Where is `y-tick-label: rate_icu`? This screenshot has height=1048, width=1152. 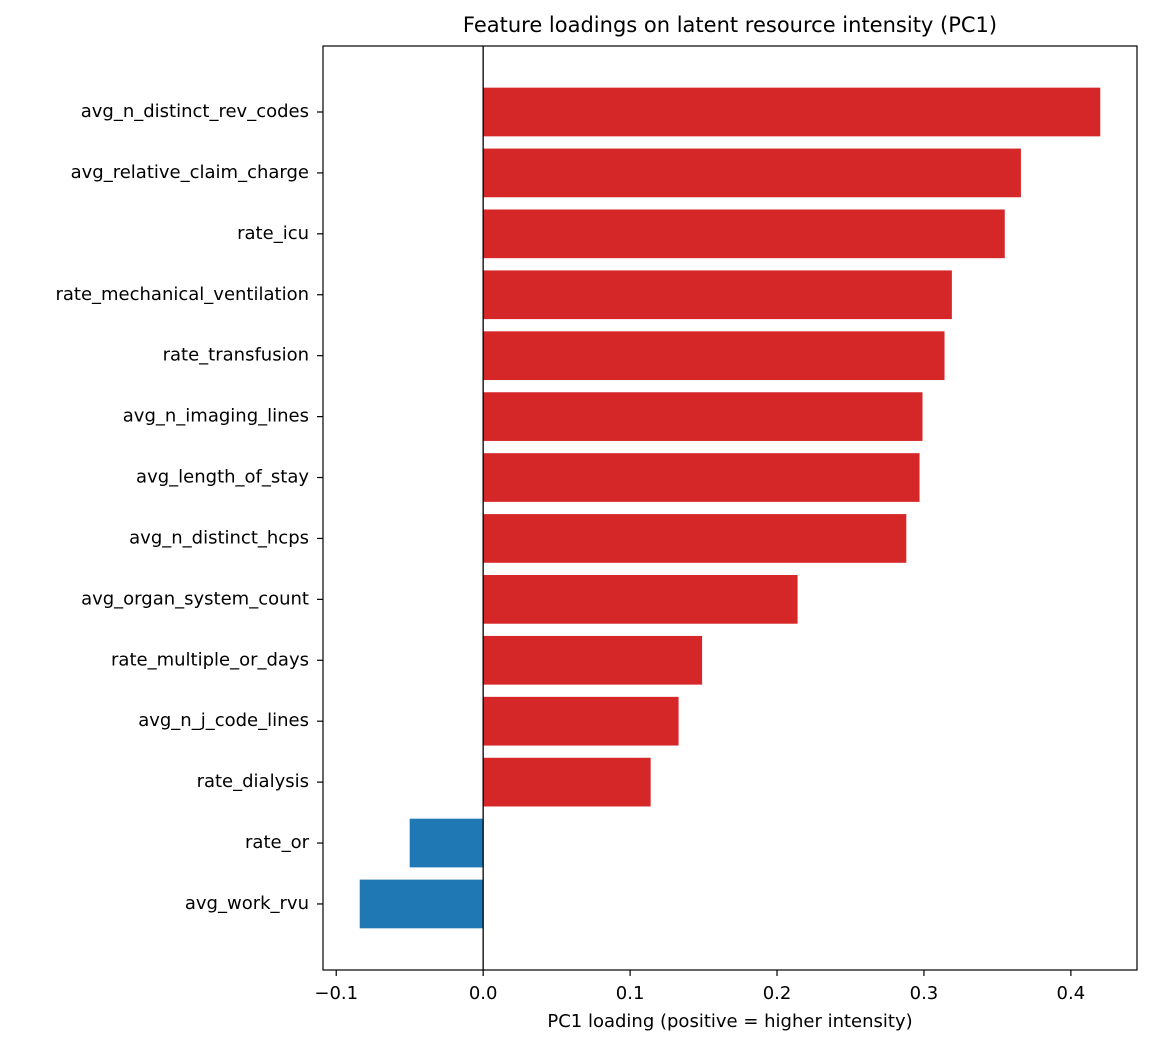 y-tick-label: rate_icu is located at coordinates (273, 233).